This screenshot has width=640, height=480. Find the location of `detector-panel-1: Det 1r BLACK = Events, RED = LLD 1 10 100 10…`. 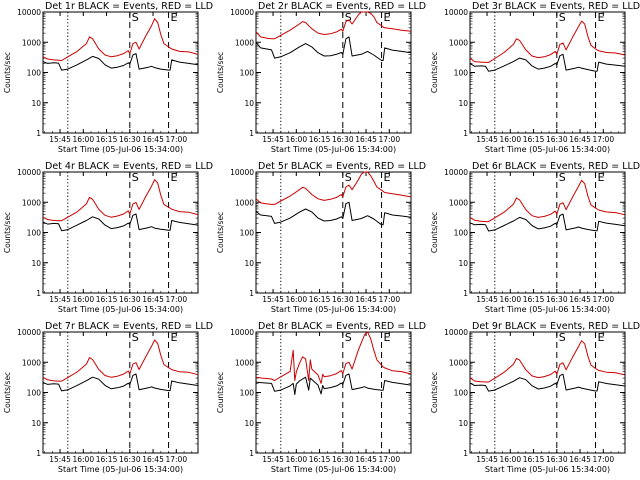

detector-panel-1: Det 1r BLACK = Events, RED = LLD 1 10 100 10… is located at coordinates (108, 77).